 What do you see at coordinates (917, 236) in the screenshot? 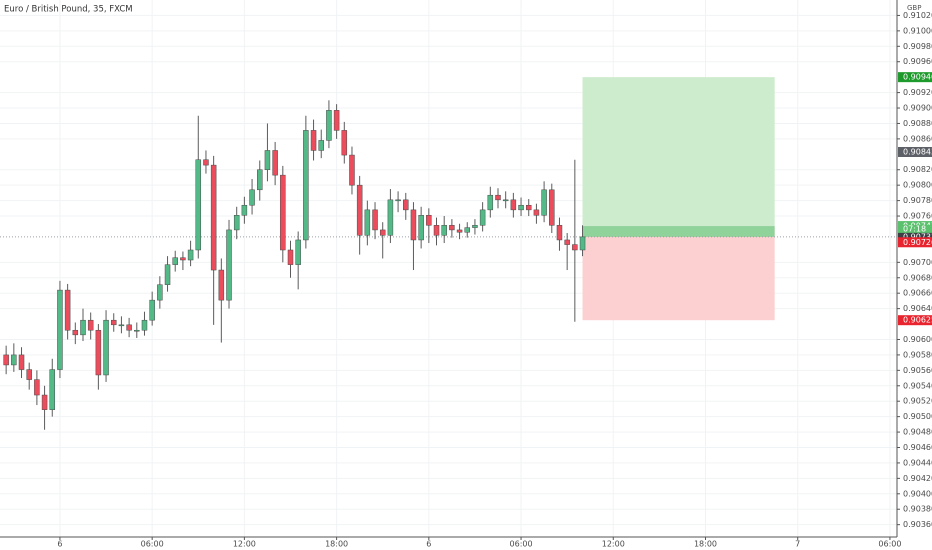
I see `price-label: 0.90733` at bounding box center [917, 236].